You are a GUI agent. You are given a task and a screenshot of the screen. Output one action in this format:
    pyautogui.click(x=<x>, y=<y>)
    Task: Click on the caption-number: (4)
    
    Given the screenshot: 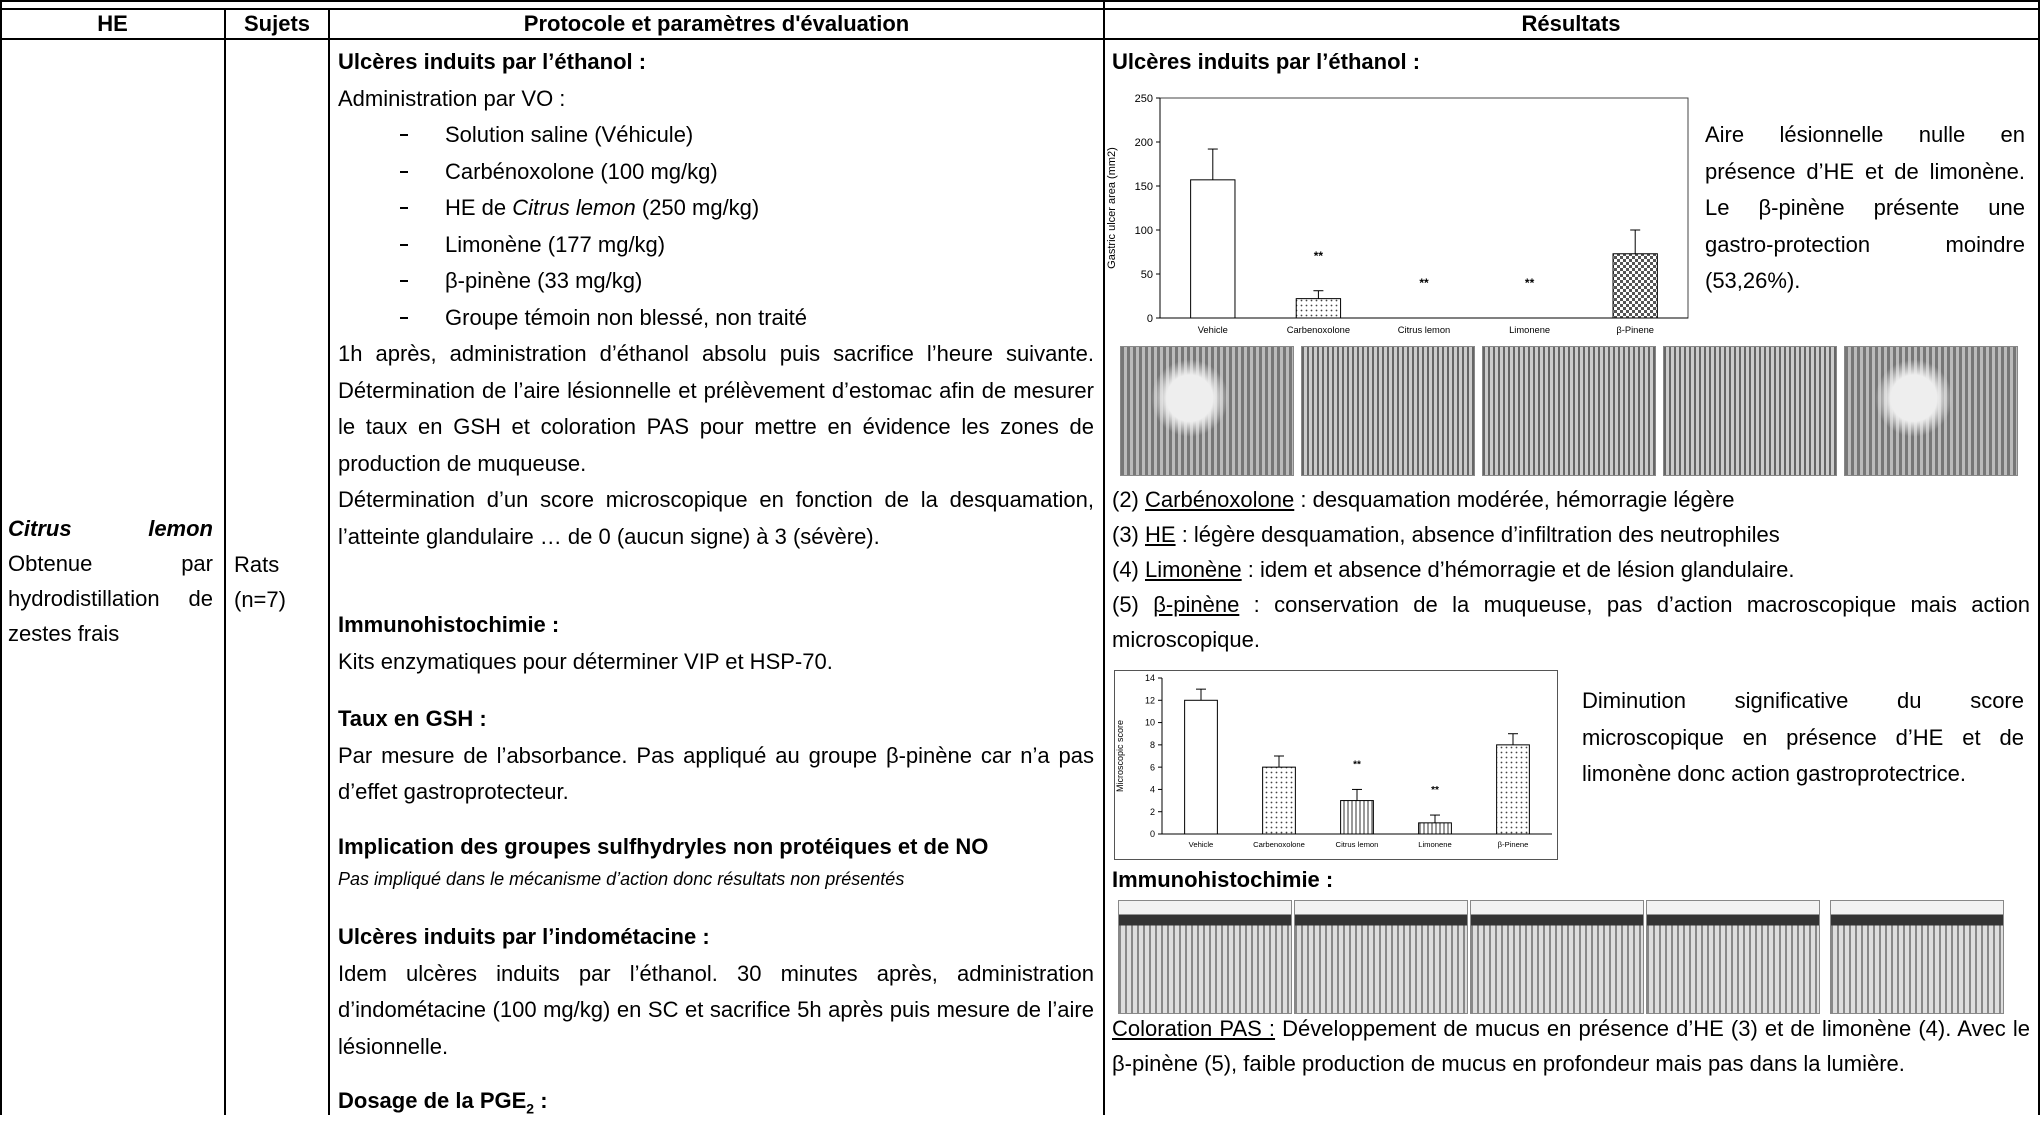 What is the action you would take?
    pyautogui.click(x=1125, y=569)
    